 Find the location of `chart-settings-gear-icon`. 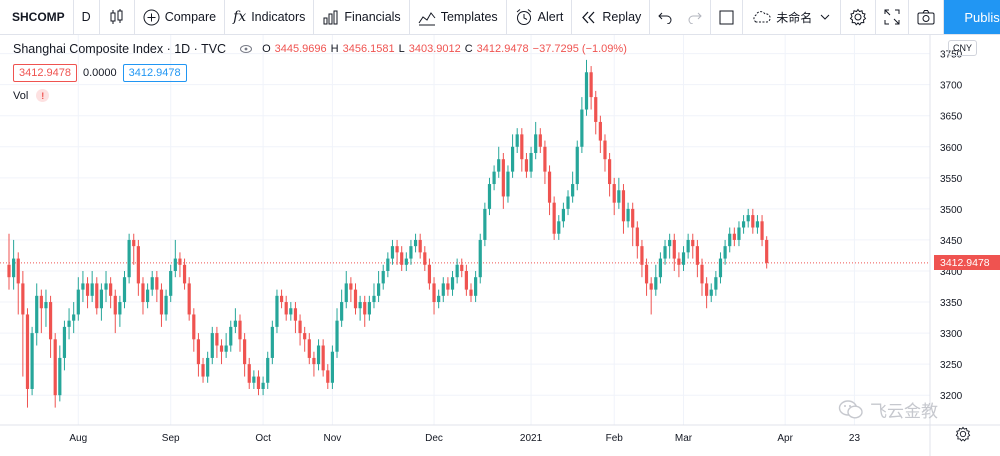

chart-settings-gear-icon is located at coordinates (963, 434).